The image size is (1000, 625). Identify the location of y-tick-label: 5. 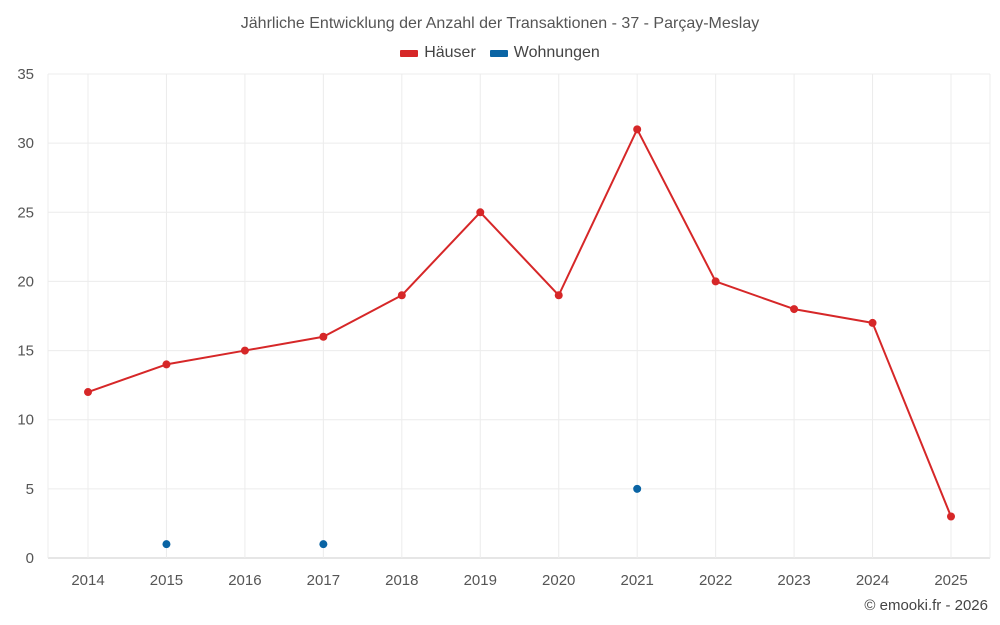
(30, 489).